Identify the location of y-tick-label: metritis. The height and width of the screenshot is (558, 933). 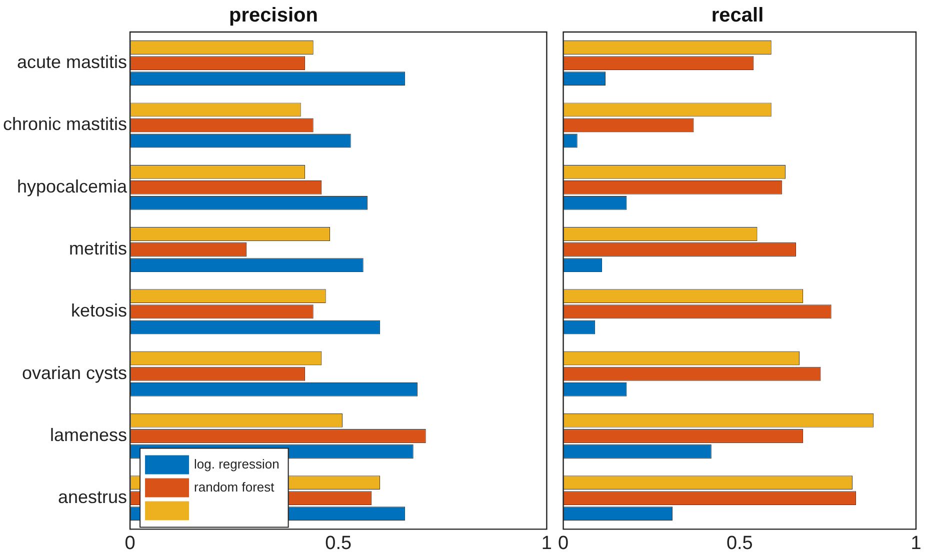
(98, 248).